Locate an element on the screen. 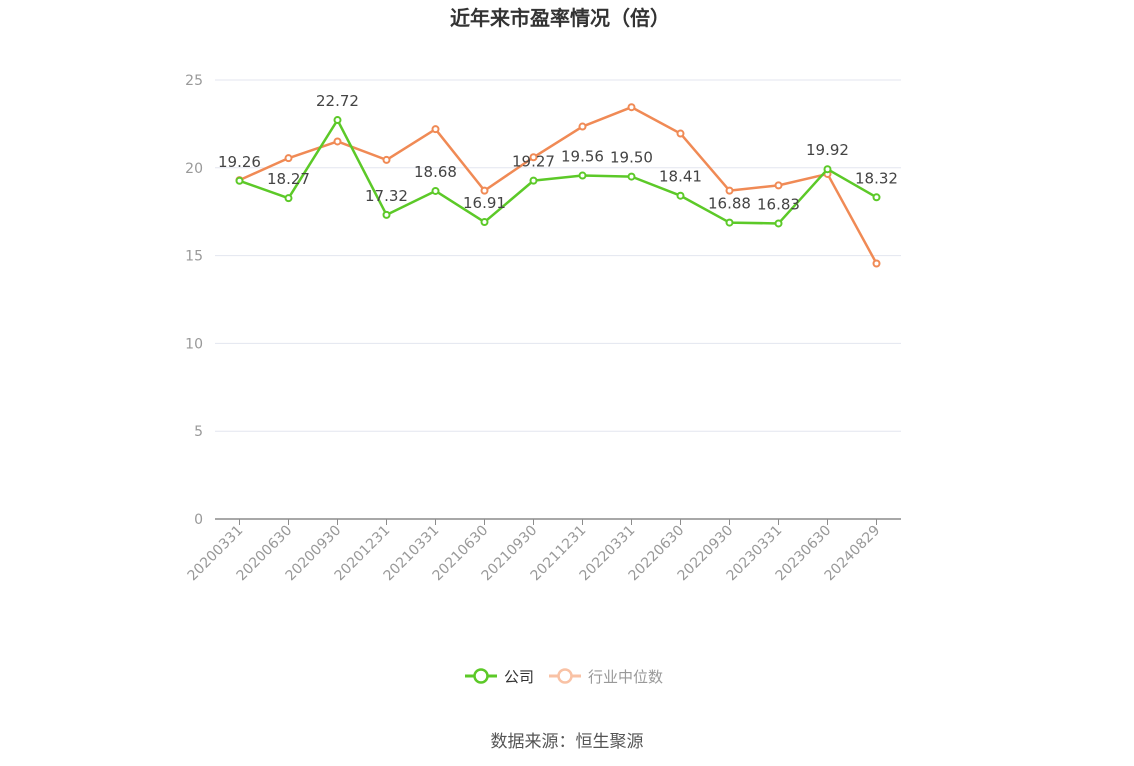 This screenshot has width=1134, height=766. data-label: 16.83 is located at coordinates (778, 204).